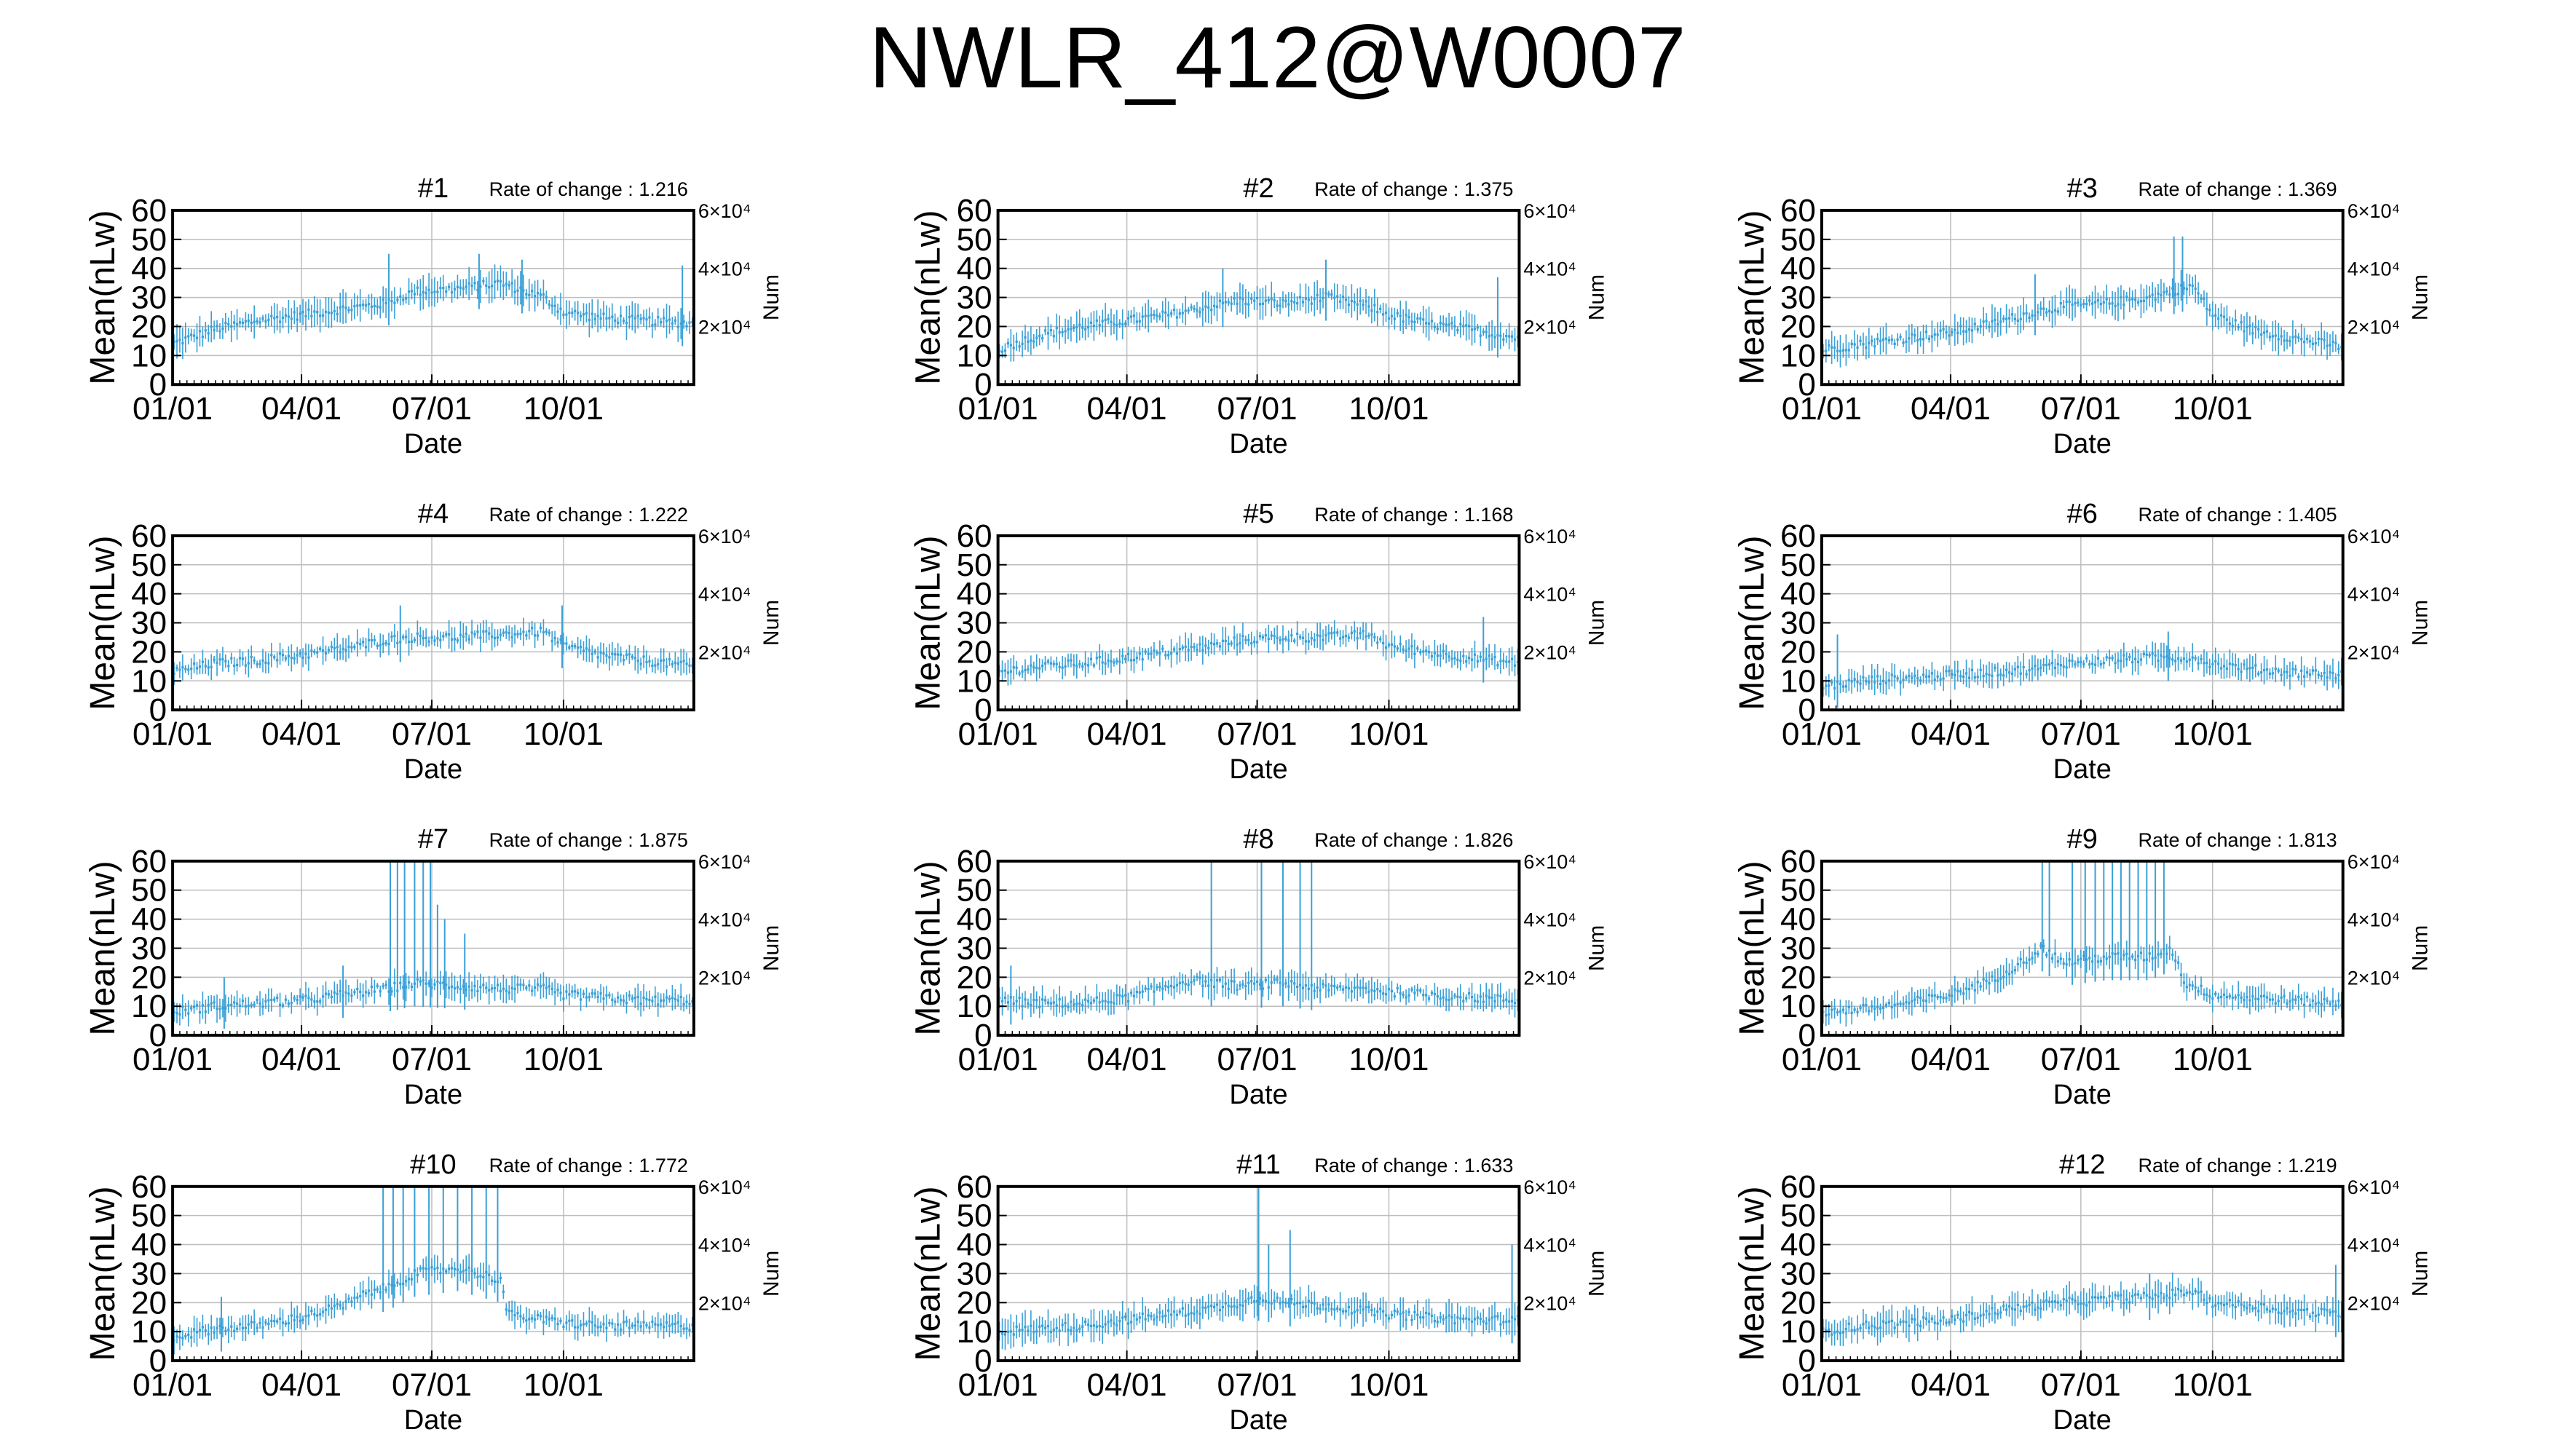  Describe the element at coordinates (149, 1187) in the screenshot. I see `y-tick-label: 60` at that location.